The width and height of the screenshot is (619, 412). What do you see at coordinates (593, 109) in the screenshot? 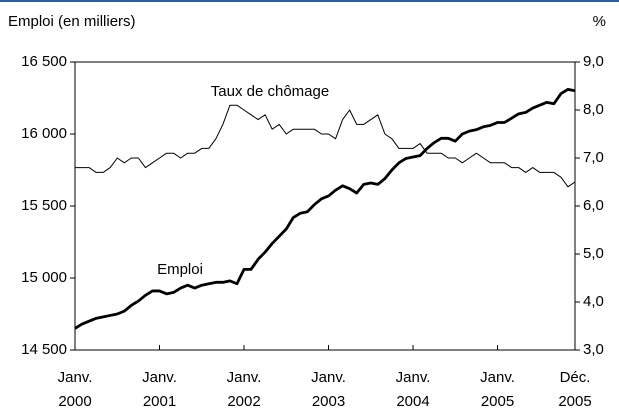
I see `y2-tick-label: 8,0` at bounding box center [593, 109].